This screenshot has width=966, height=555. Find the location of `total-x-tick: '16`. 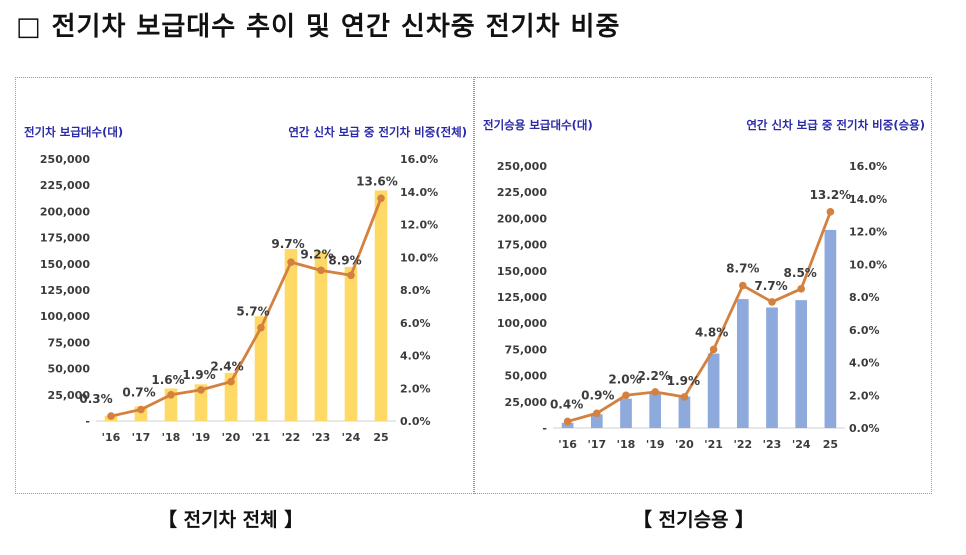

total-x-tick: '16 is located at coordinates (111, 437).